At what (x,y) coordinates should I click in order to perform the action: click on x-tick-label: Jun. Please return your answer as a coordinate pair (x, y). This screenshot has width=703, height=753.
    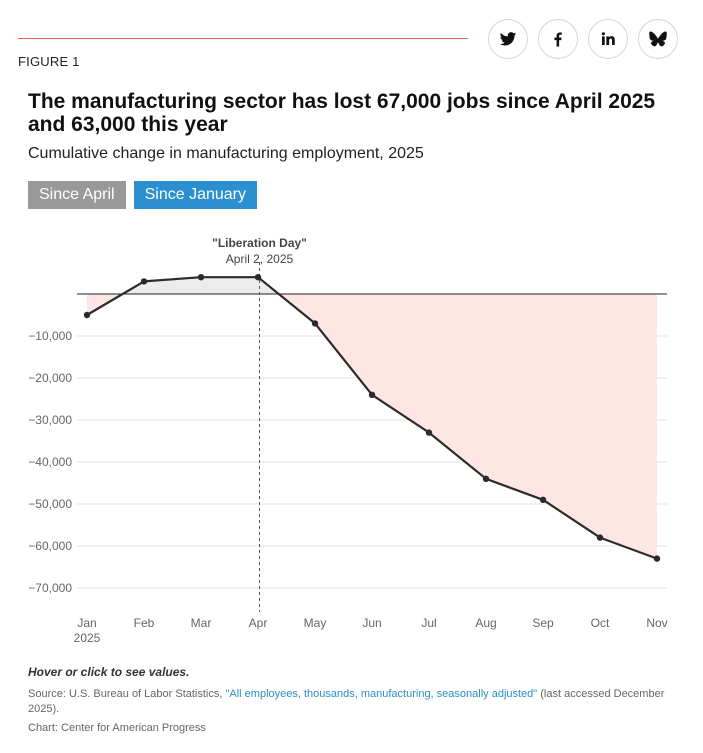
    Looking at the image, I should click on (371, 623).